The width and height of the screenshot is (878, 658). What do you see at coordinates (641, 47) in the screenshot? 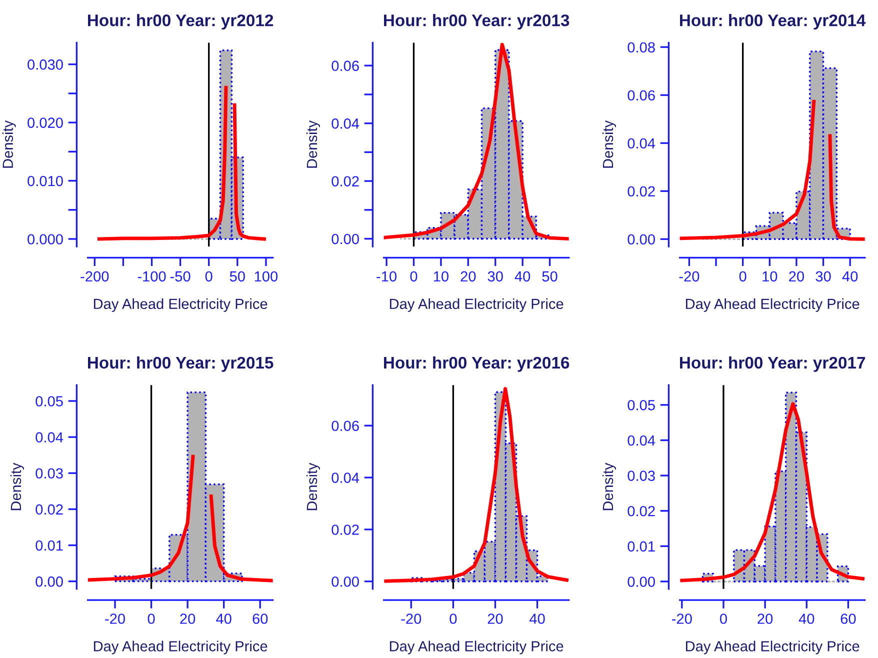
I see `y-tick-label: 0.08` at bounding box center [641, 47].